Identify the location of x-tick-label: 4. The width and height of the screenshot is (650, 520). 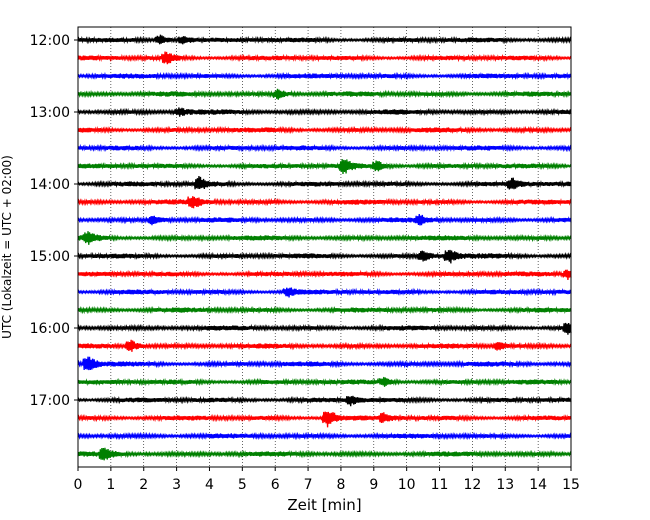
(209, 485).